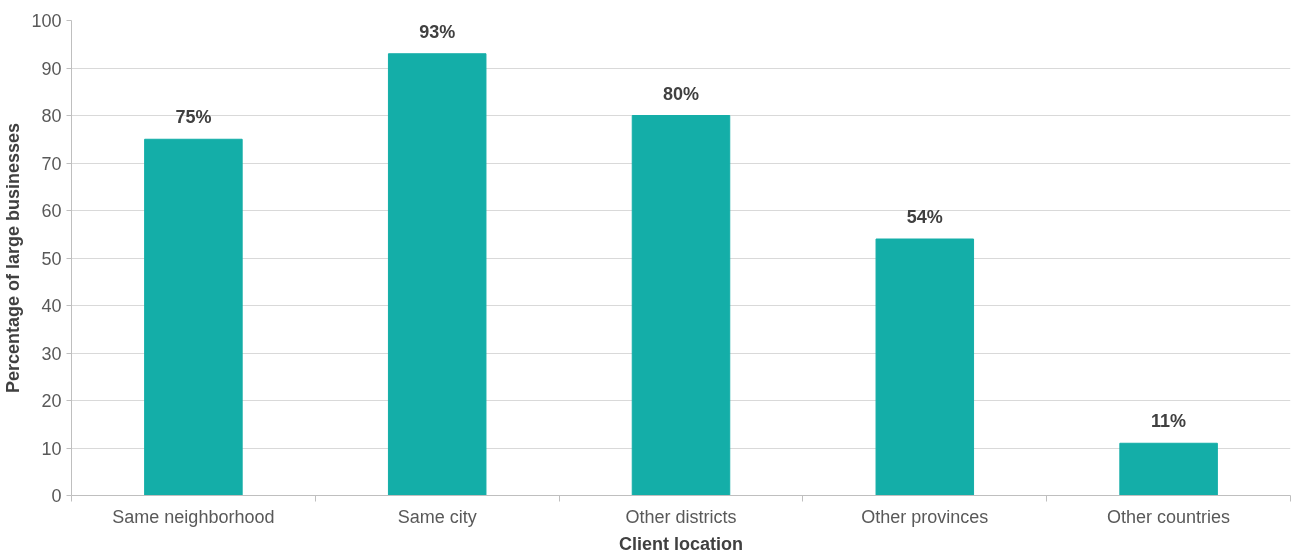  I want to click on data-label: 11%, so click(1169, 421).